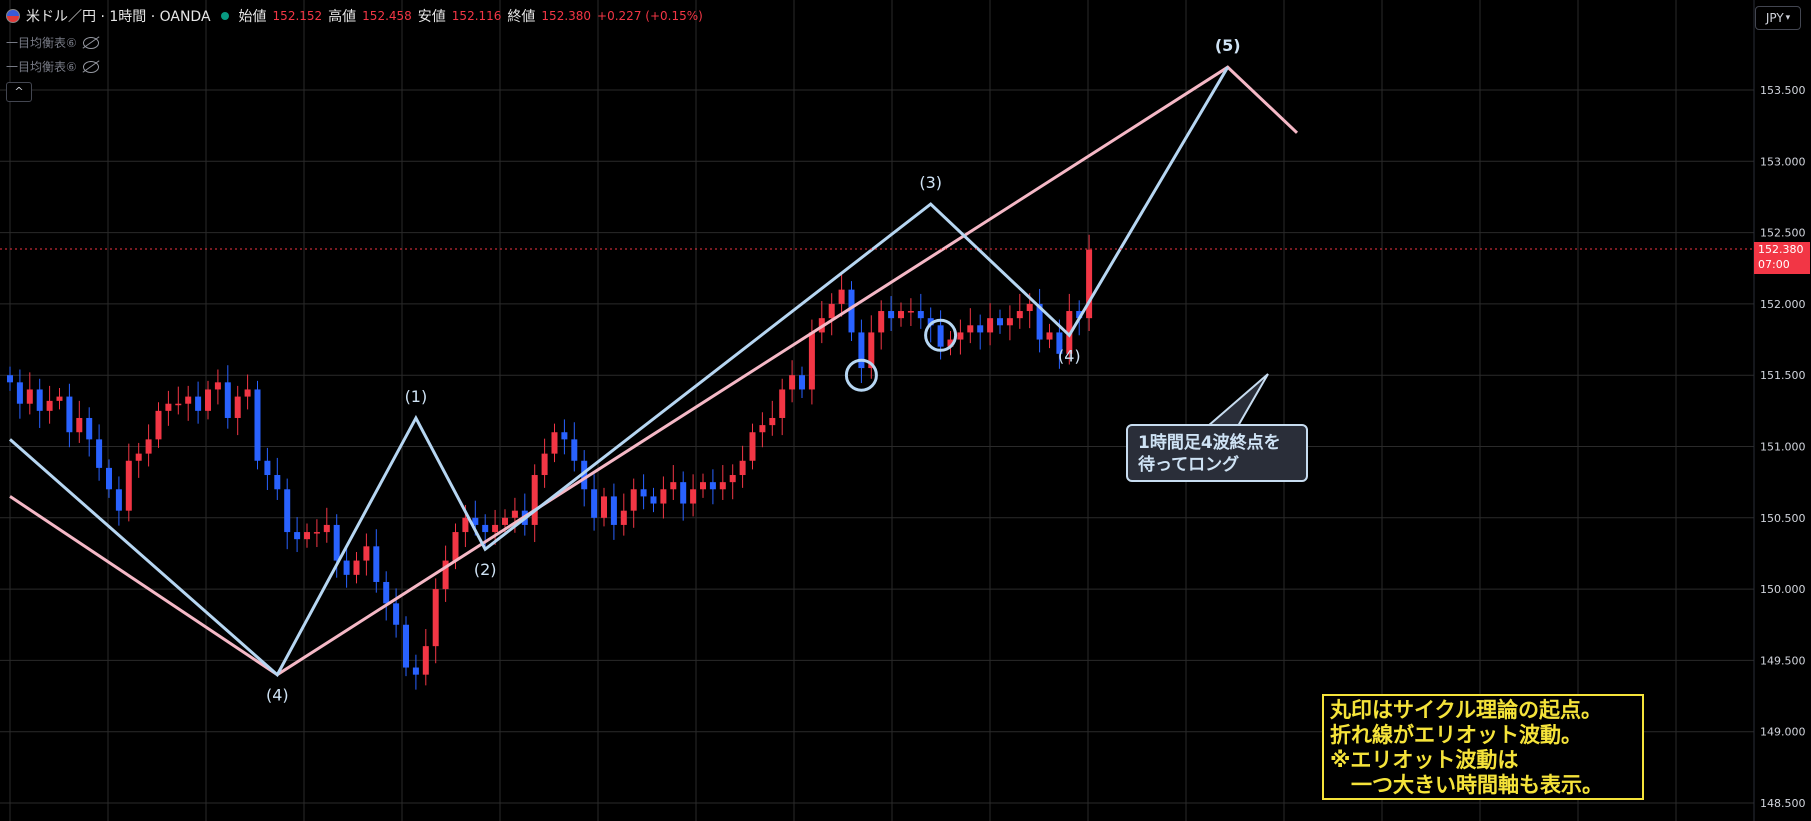  What do you see at coordinates (19, 92) in the screenshot?
I see `collapse-indicators-button: ^` at bounding box center [19, 92].